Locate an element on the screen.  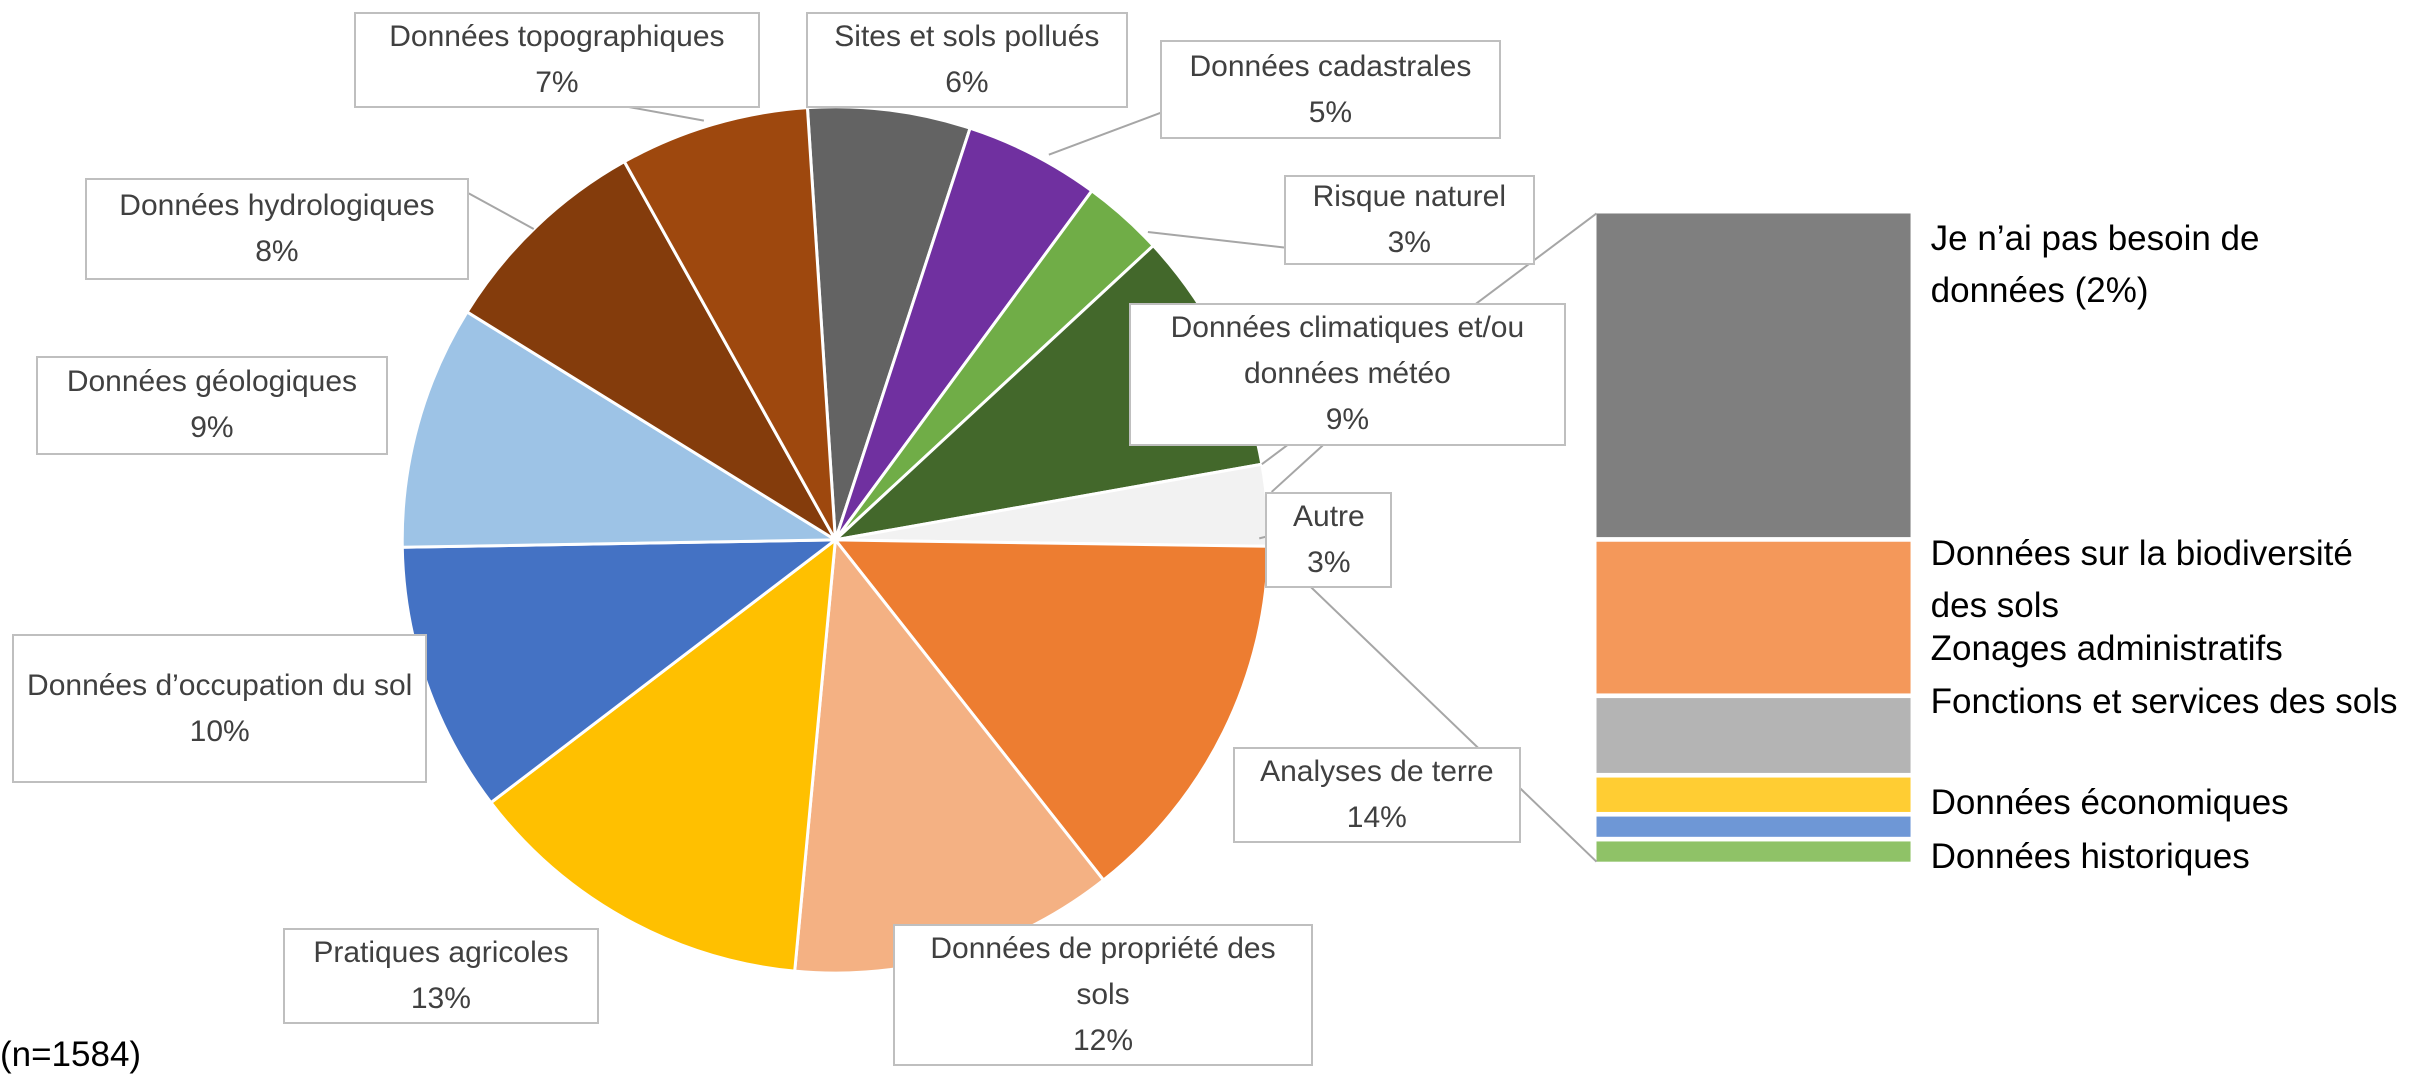
data-label: Données topographiques 7% is located at coordinates (557, 60).